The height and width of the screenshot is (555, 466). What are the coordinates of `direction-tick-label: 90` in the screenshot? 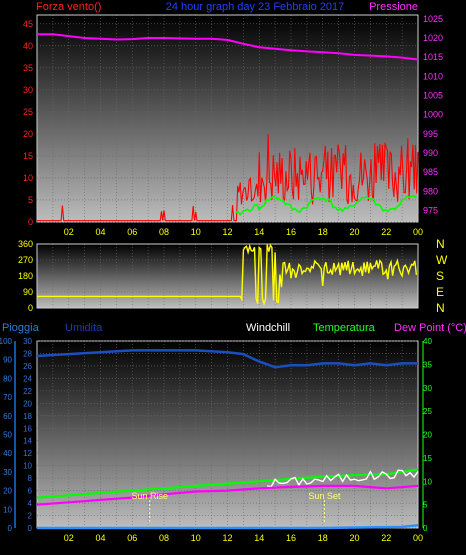 It's located at (28, 292).